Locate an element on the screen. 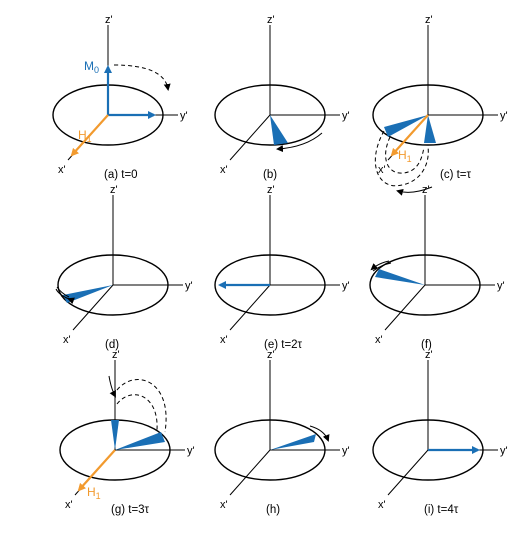 The height and width of the screenshot is (537, 532). panel-caption: (a) t=0 is located at coordinates (121, 175).